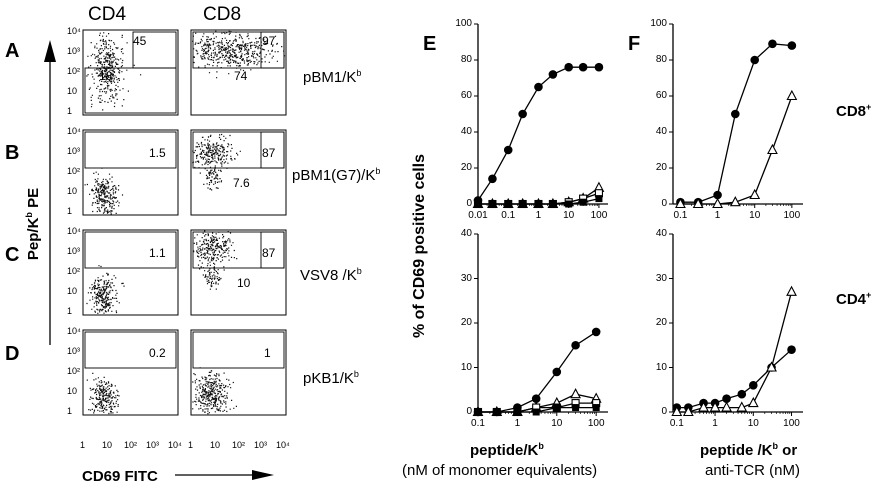 The width and height of the screenshot is (882, 491). Describe the element at coordinates (466, 367) in the screenshot. I see `y-tick-label: 10` at that location.